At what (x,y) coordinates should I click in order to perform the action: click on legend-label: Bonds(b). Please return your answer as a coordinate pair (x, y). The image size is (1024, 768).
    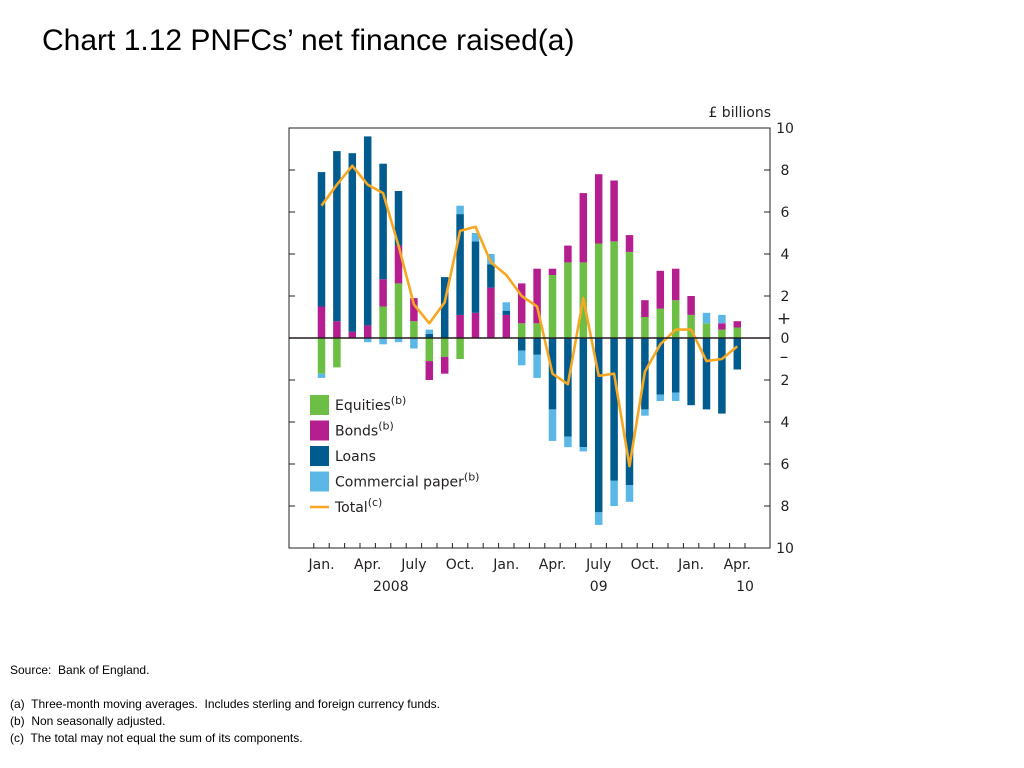
    Looking at the image, I should click on (364, 430).